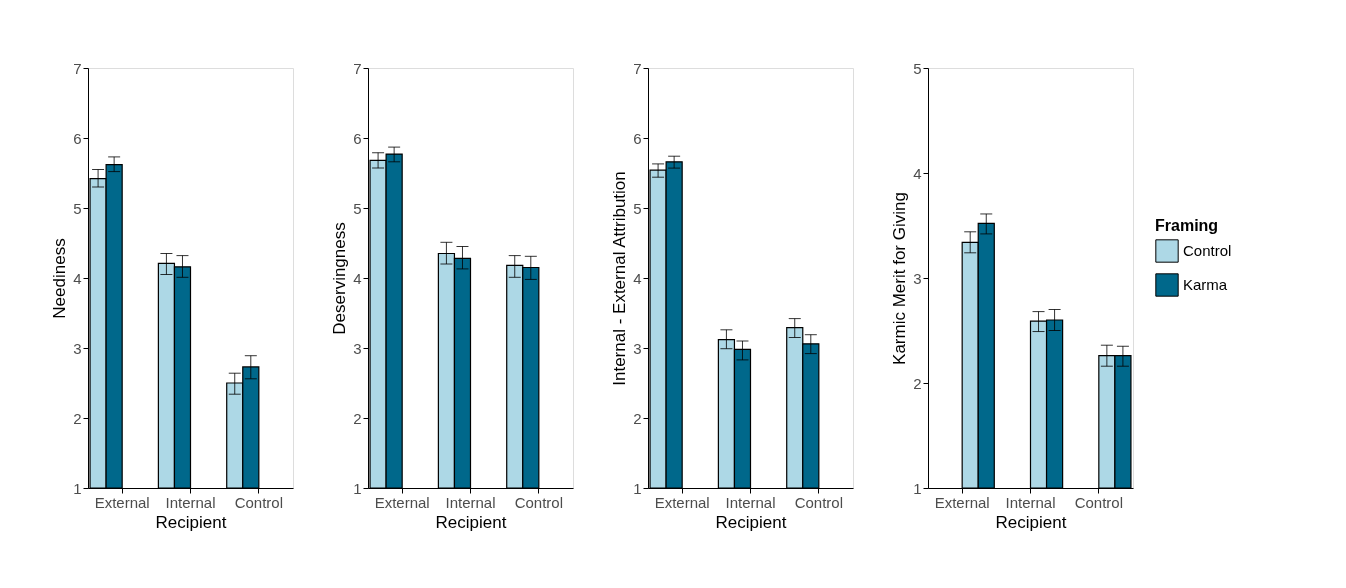 The image size is (1346, 588). What do you see at coordinates (60, 278) in the screenshot?
I see `y-axis-title: Neediness` at bounding box center [60, 278].